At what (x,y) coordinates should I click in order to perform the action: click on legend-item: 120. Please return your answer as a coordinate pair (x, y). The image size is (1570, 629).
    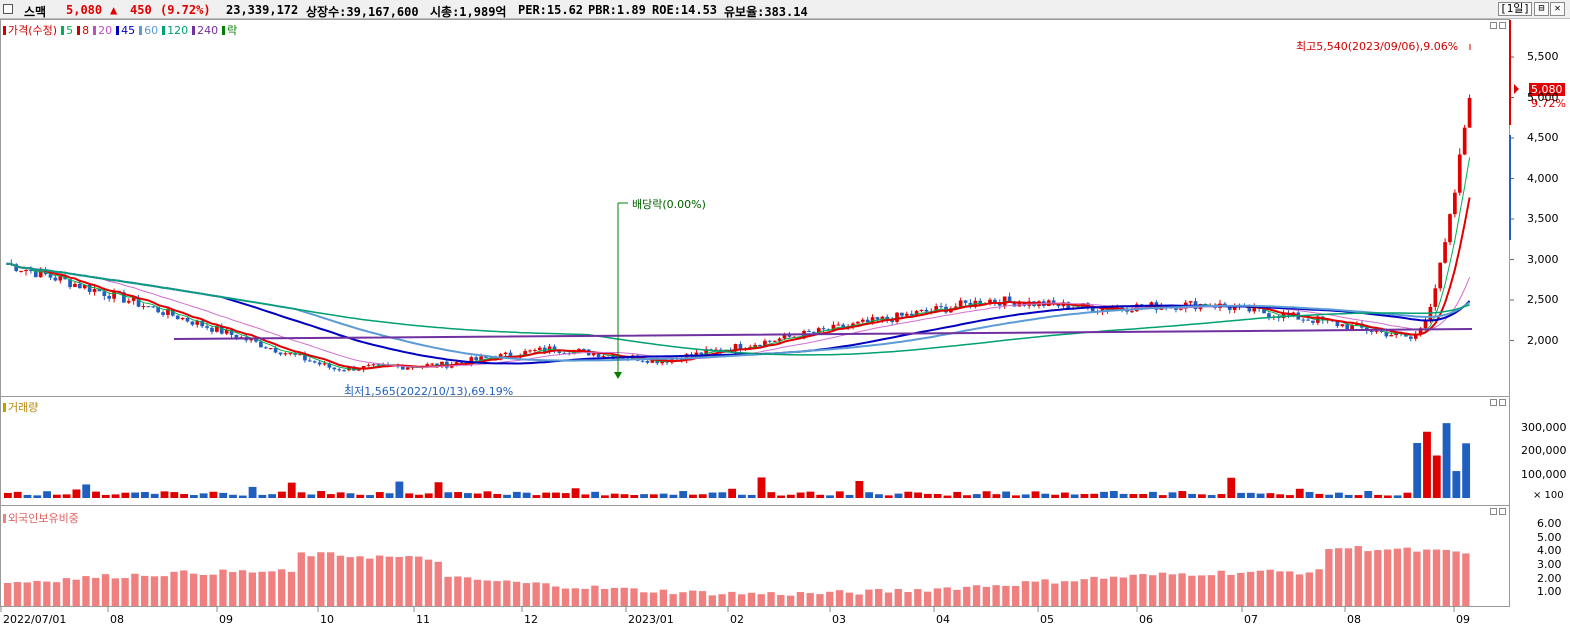
    Looking at the image, I should click on (175, 30).